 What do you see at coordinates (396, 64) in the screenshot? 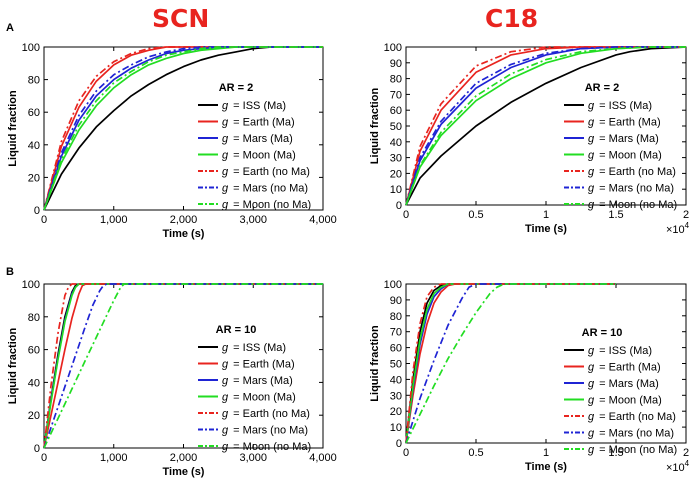
I see `y-tick-label: 90` at bounding box center [396, 64].